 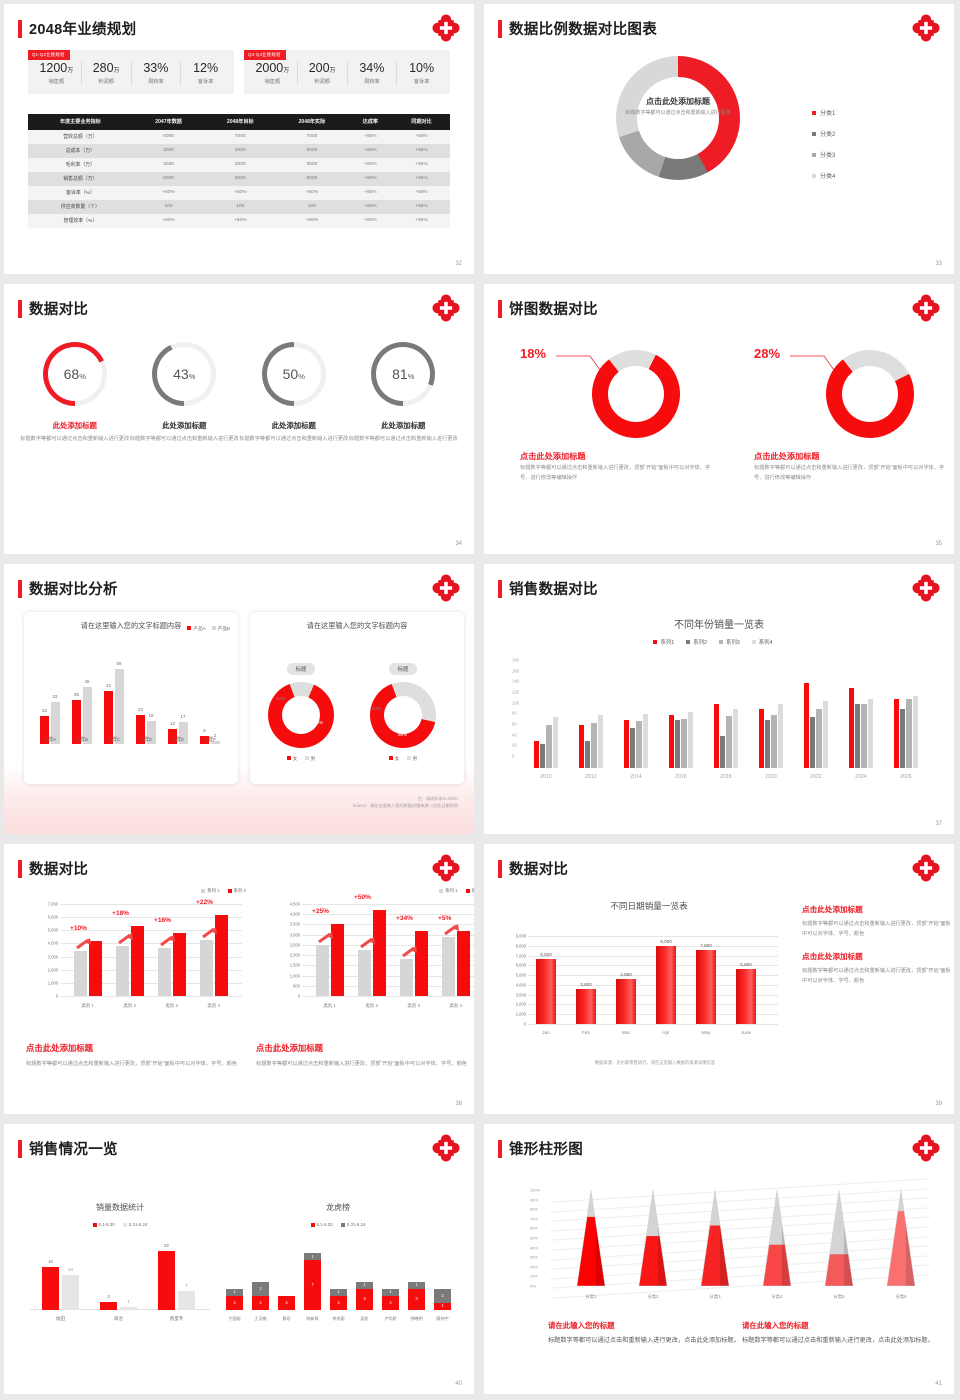 I want to click on bar-value-label: 35, so click(x=76, y=694).